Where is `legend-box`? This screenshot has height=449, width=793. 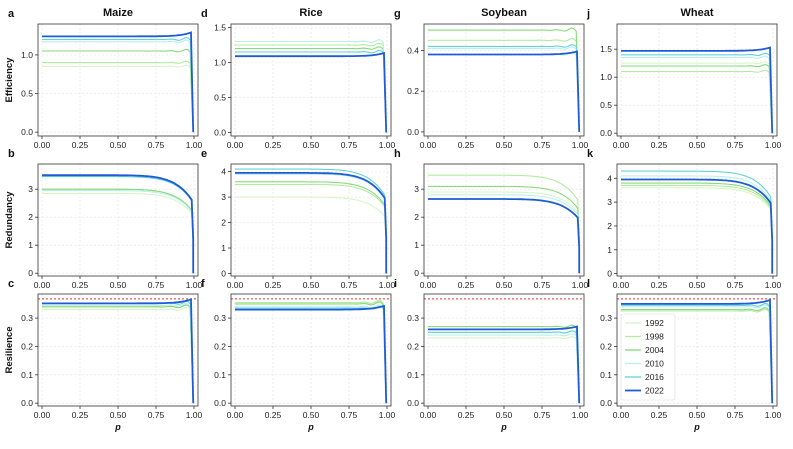
legend-box is located at coordinates (648, 357).